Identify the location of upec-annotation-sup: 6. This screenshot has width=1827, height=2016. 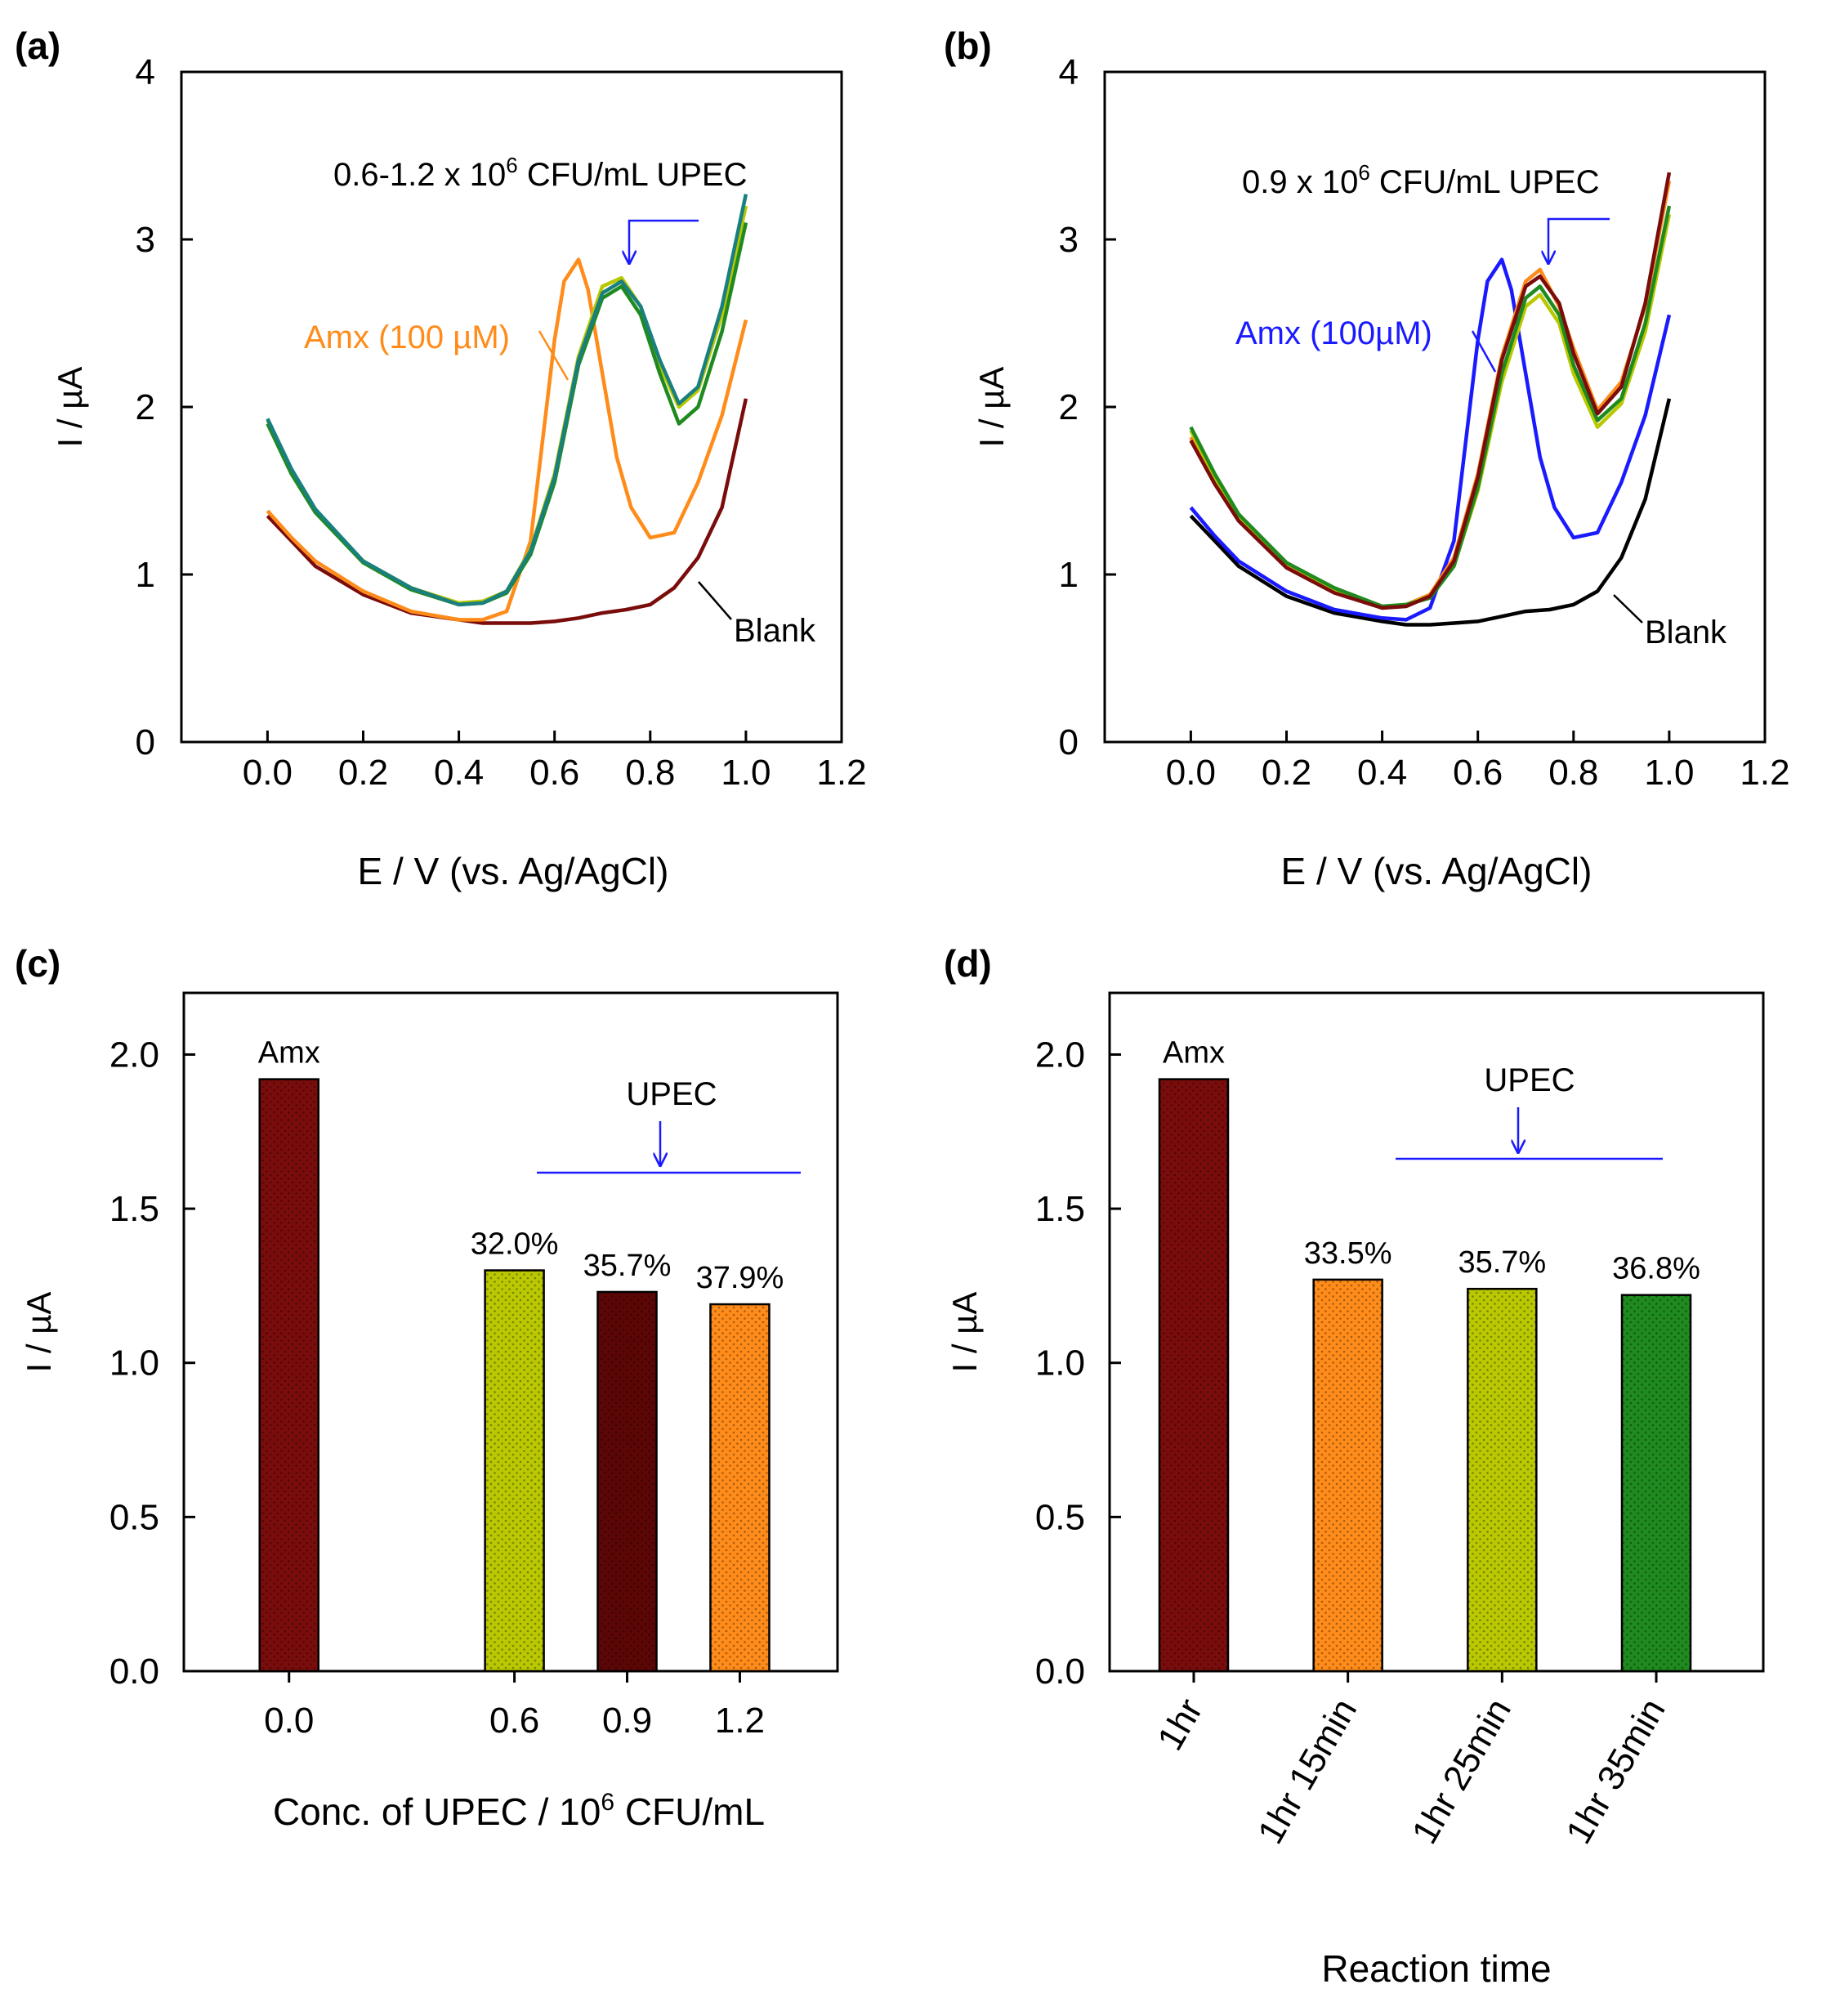
(1363, 172).